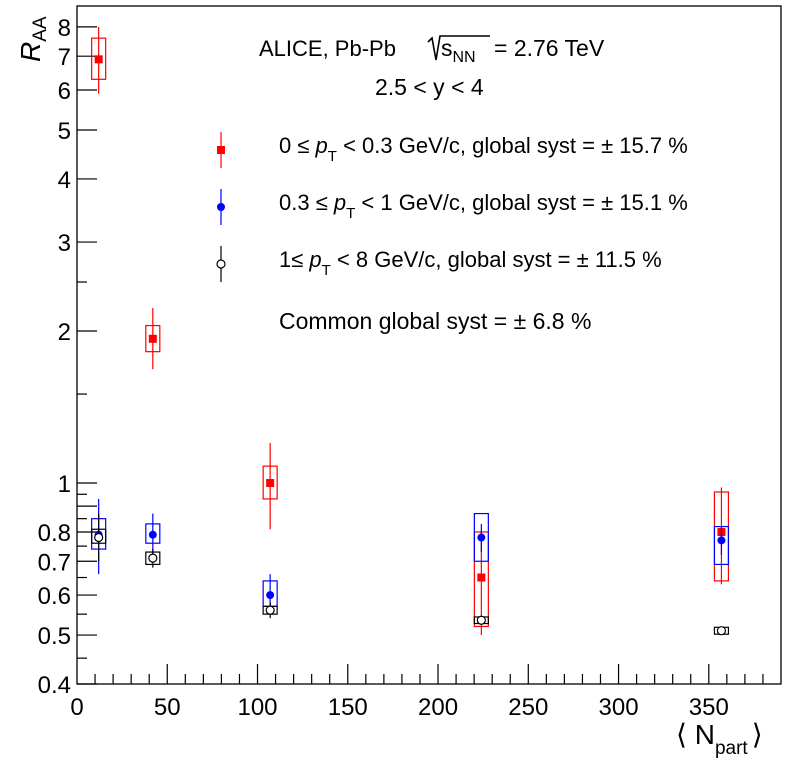 The width and height of the screenshot is (788, 761). Describe the element at coordinates (438, 707) in the screenshot. I see `x-tick-label: 200` at that location.